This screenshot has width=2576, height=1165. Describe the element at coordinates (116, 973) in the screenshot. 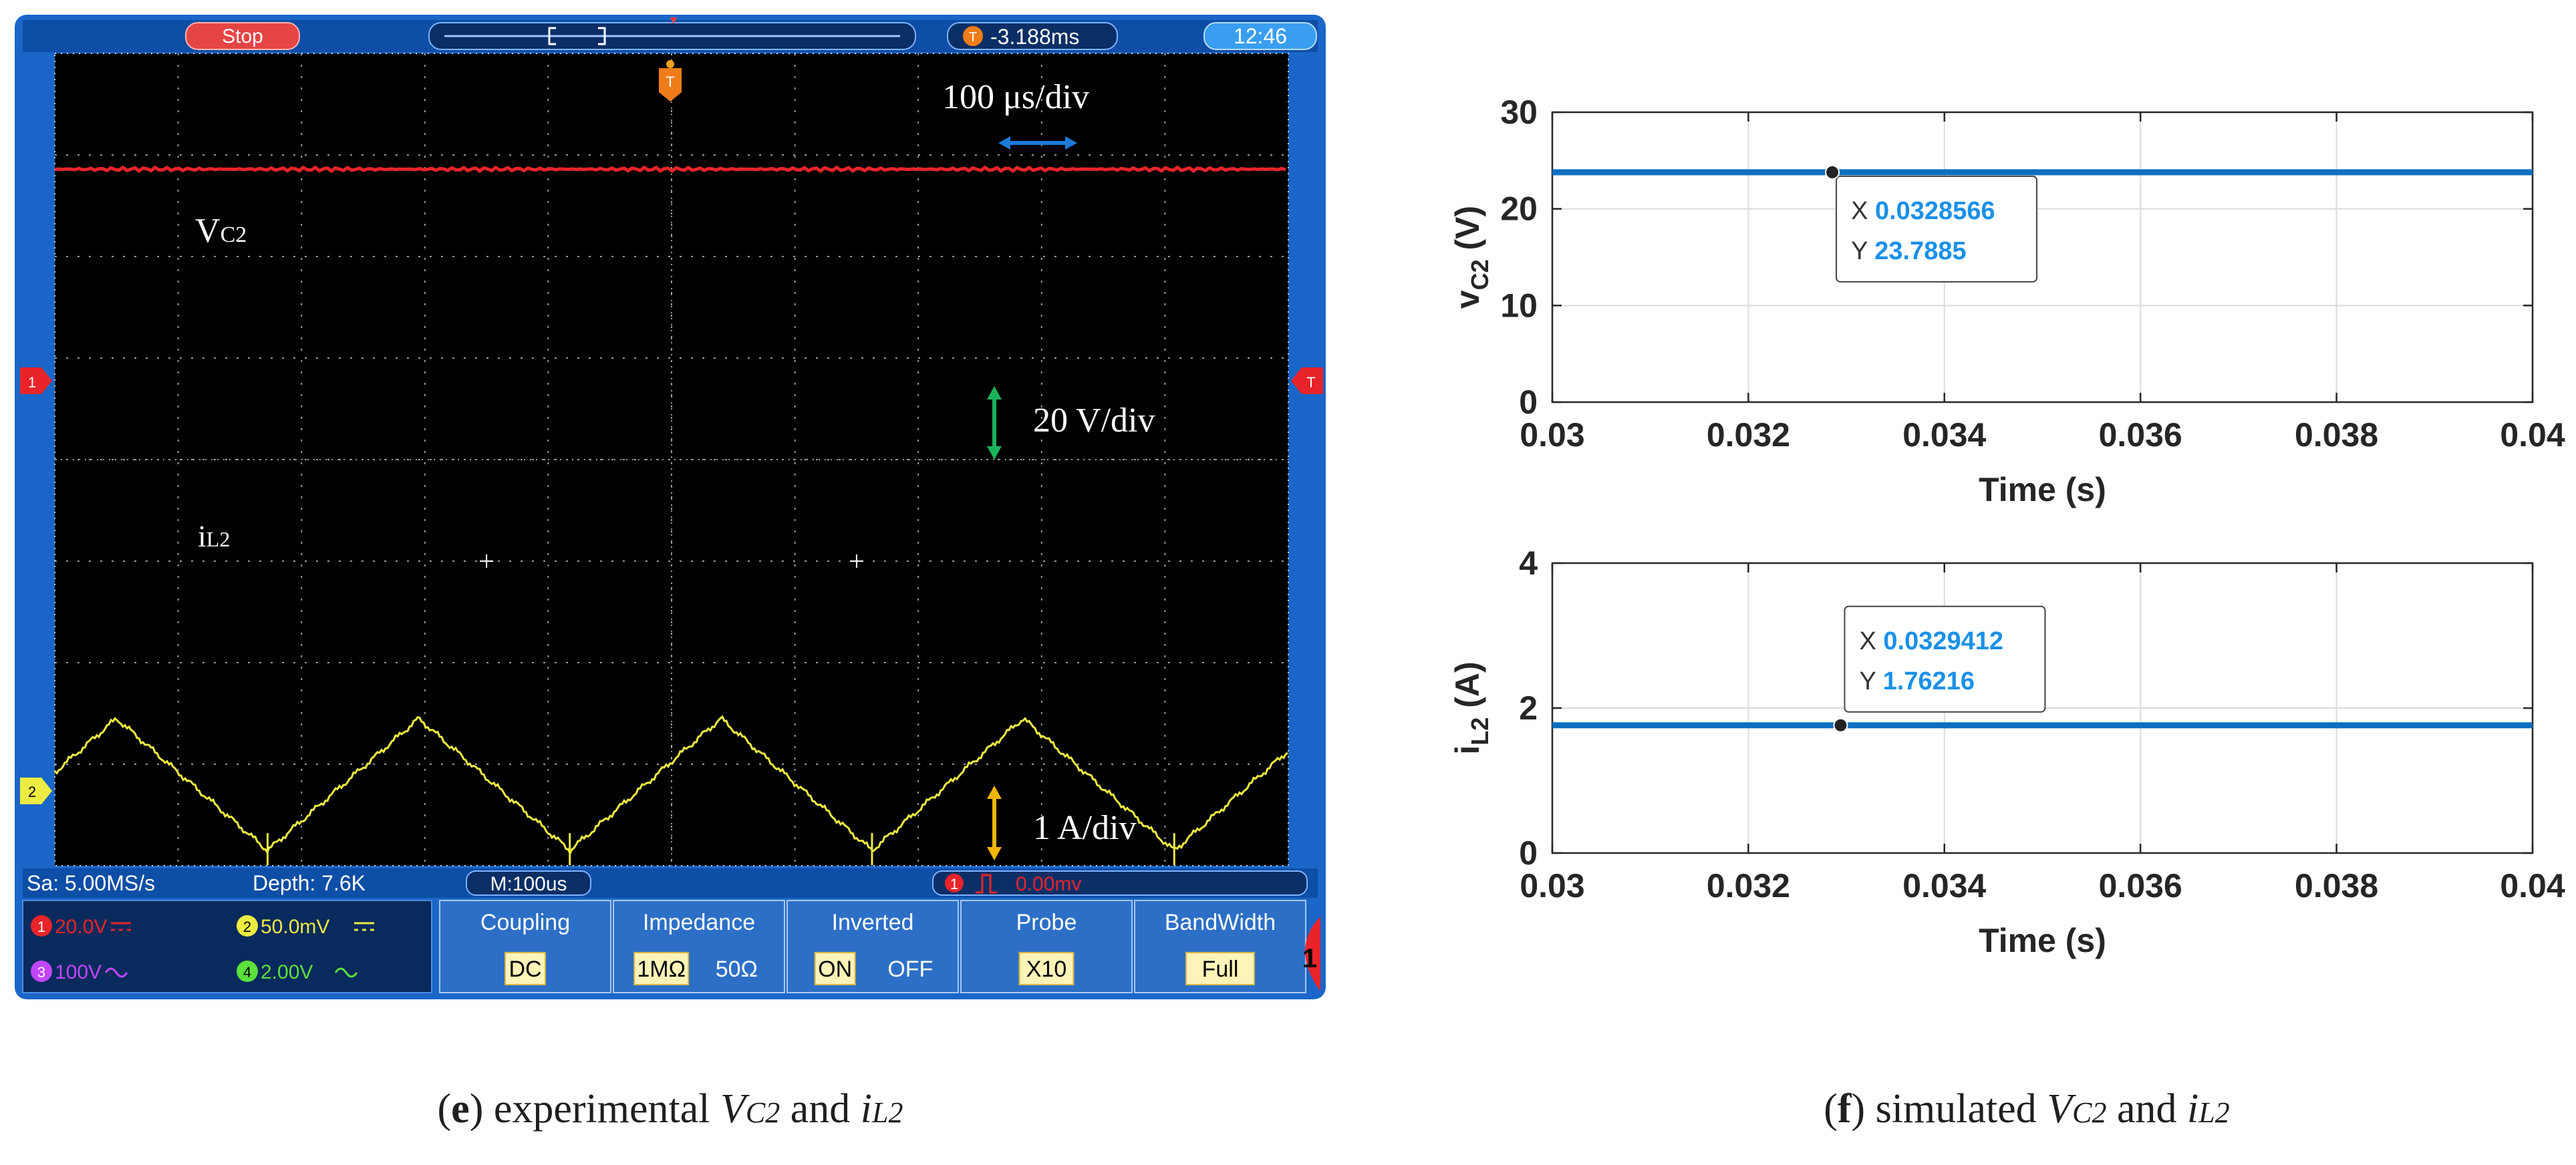

I see `ch3-ac-coupling-icon` at that location.